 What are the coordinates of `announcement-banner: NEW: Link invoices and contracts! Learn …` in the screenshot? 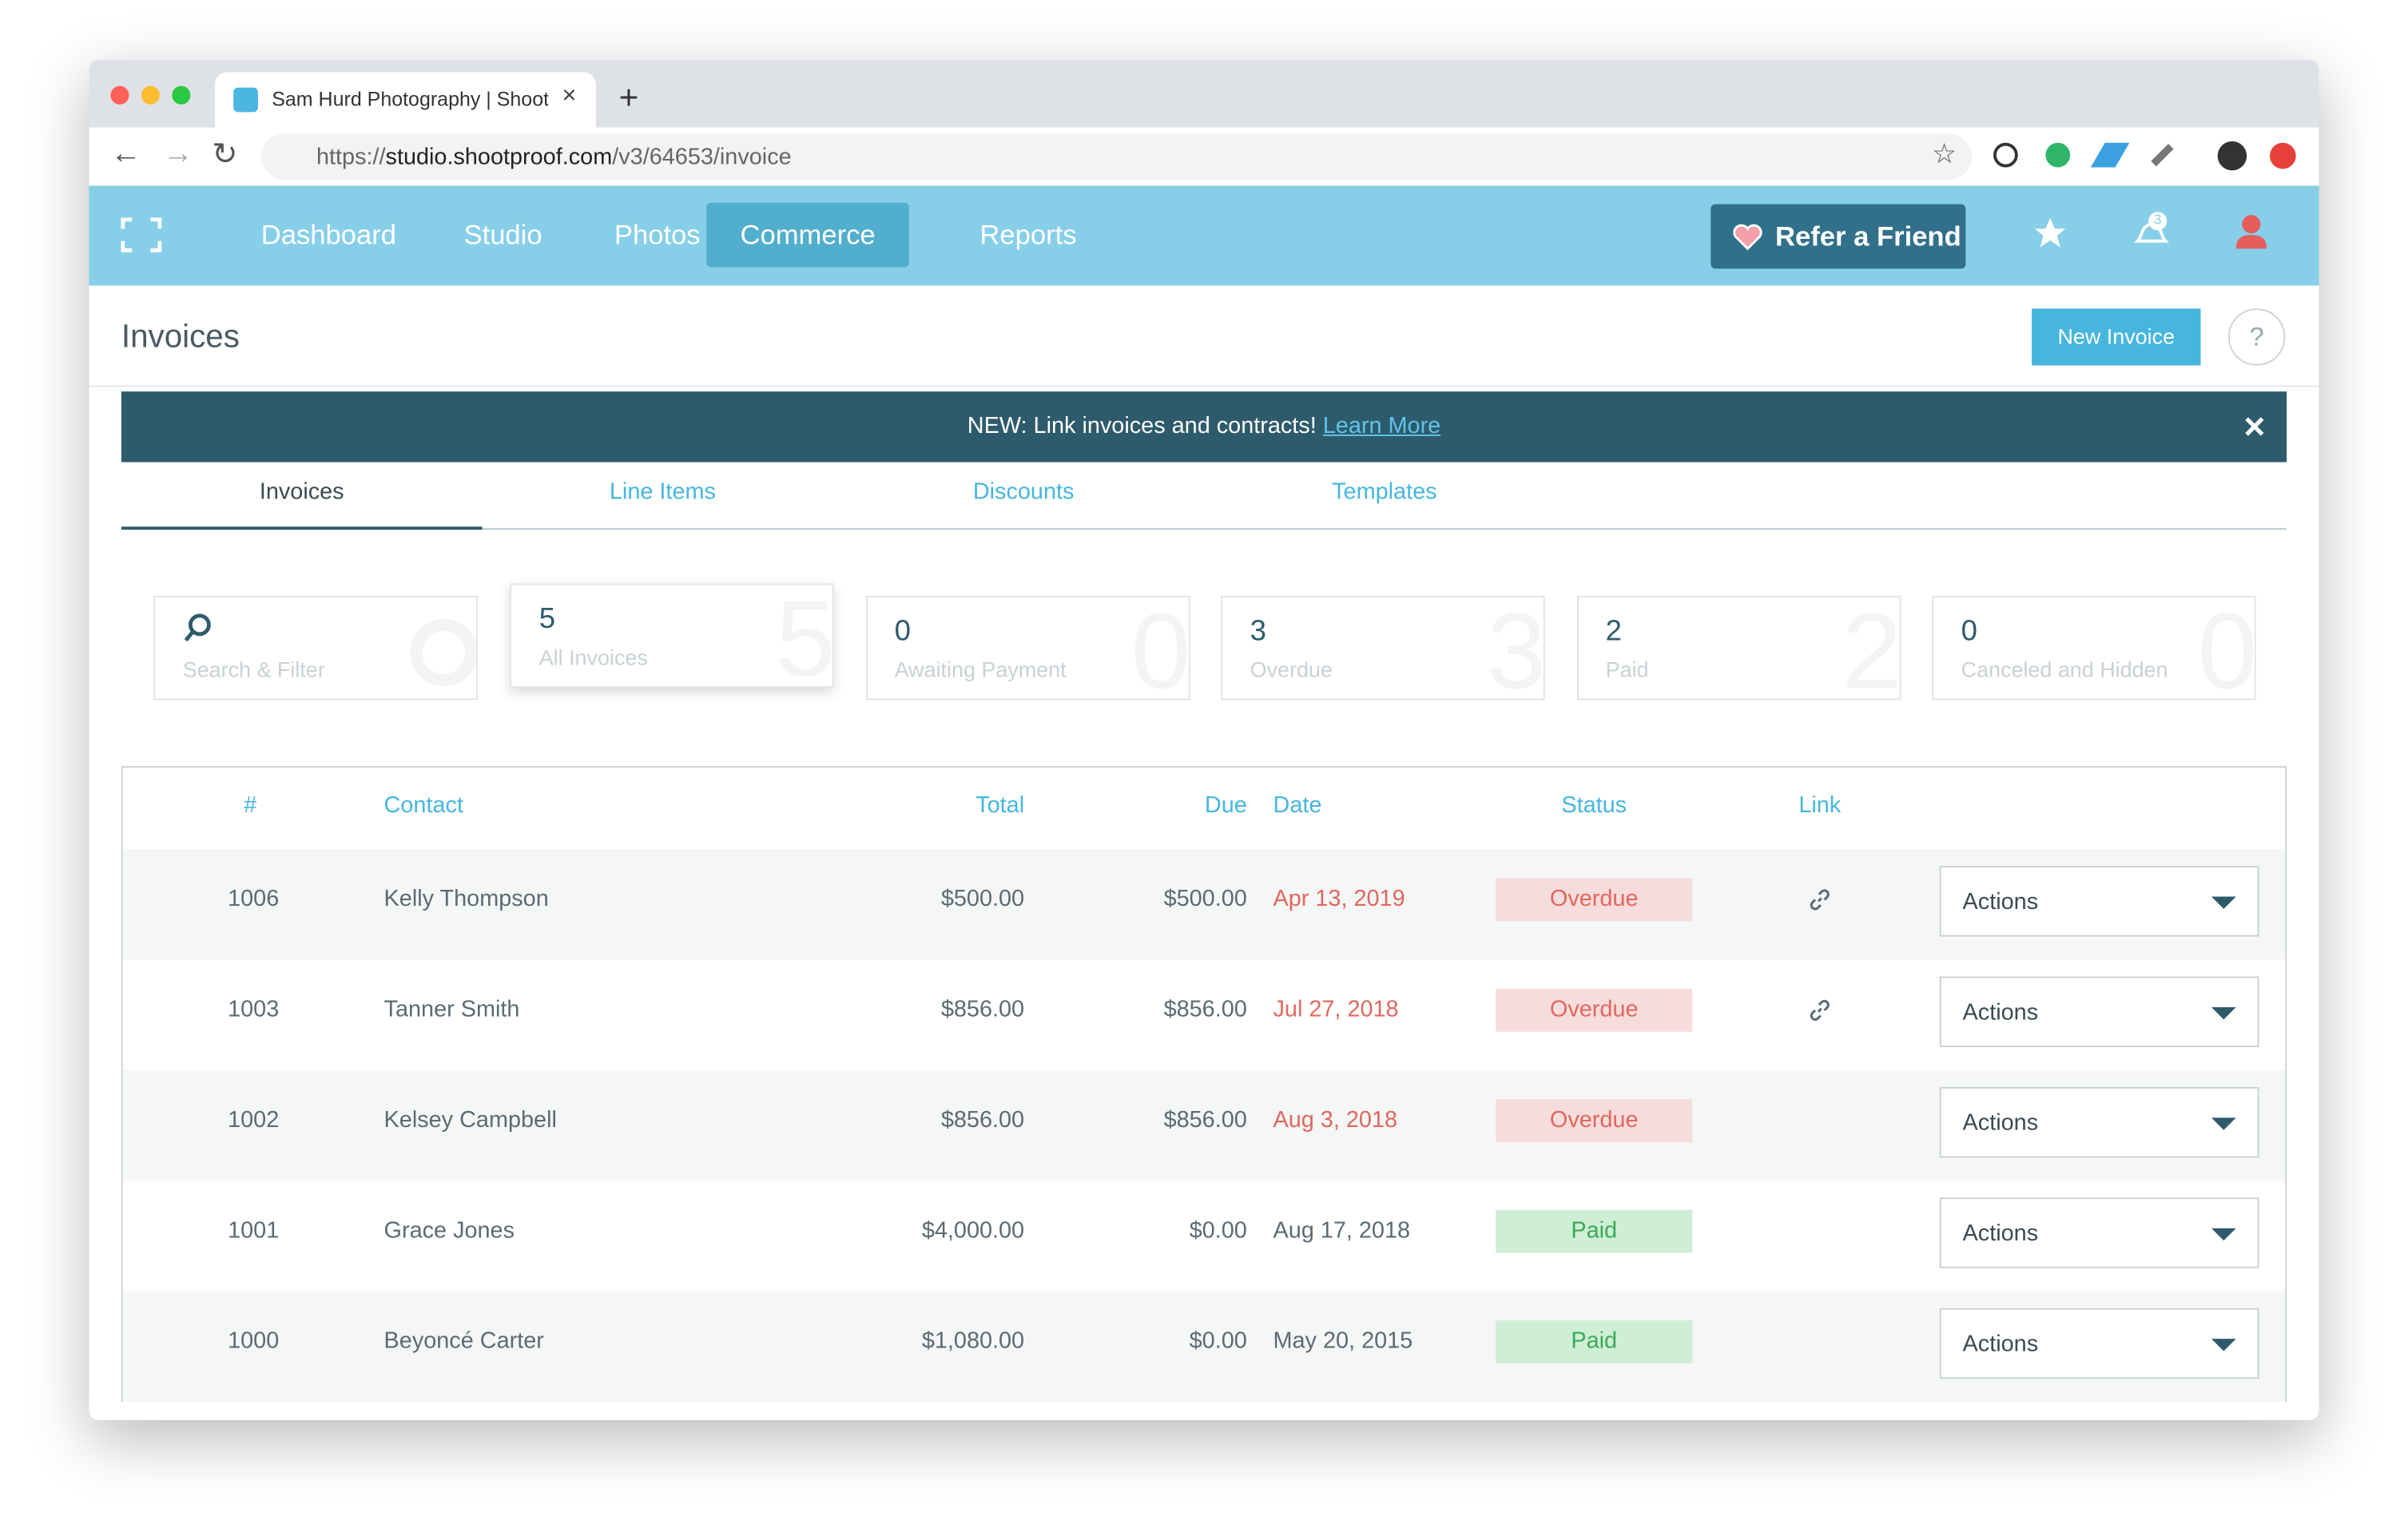 It's located at (1204, 426).